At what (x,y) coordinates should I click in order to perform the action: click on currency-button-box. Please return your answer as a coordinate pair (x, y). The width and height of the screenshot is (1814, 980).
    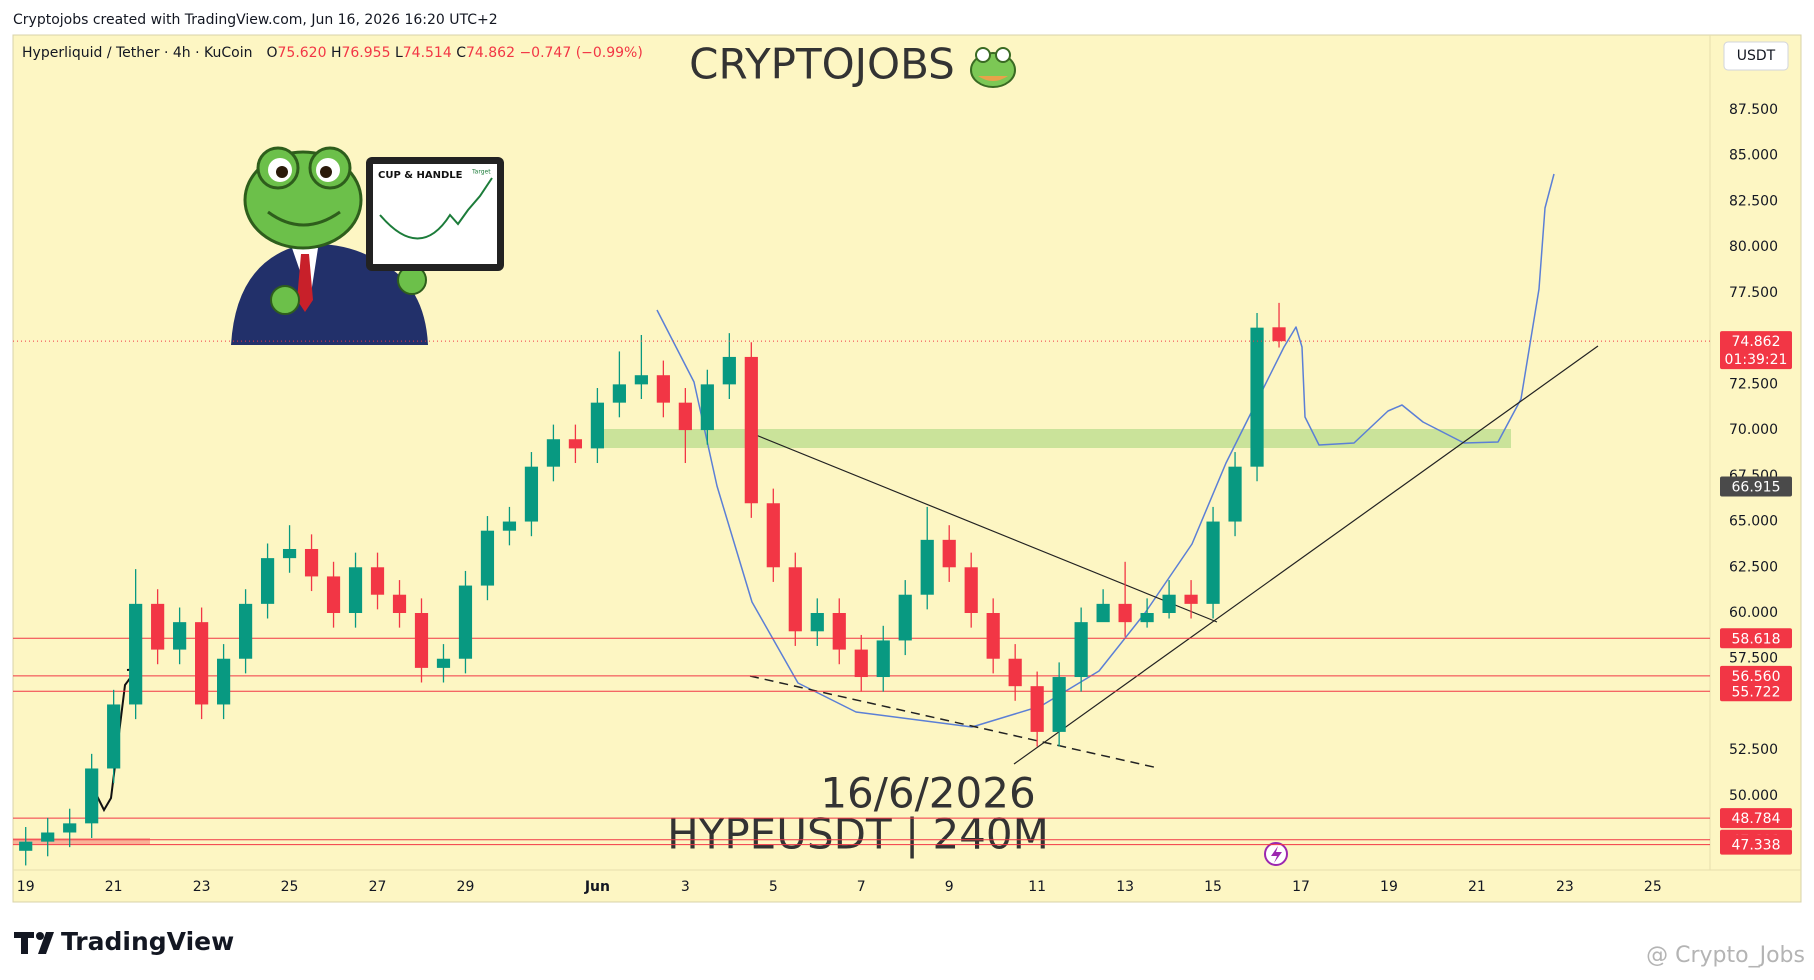
    Looking at the image, I should click on (1756, 56).